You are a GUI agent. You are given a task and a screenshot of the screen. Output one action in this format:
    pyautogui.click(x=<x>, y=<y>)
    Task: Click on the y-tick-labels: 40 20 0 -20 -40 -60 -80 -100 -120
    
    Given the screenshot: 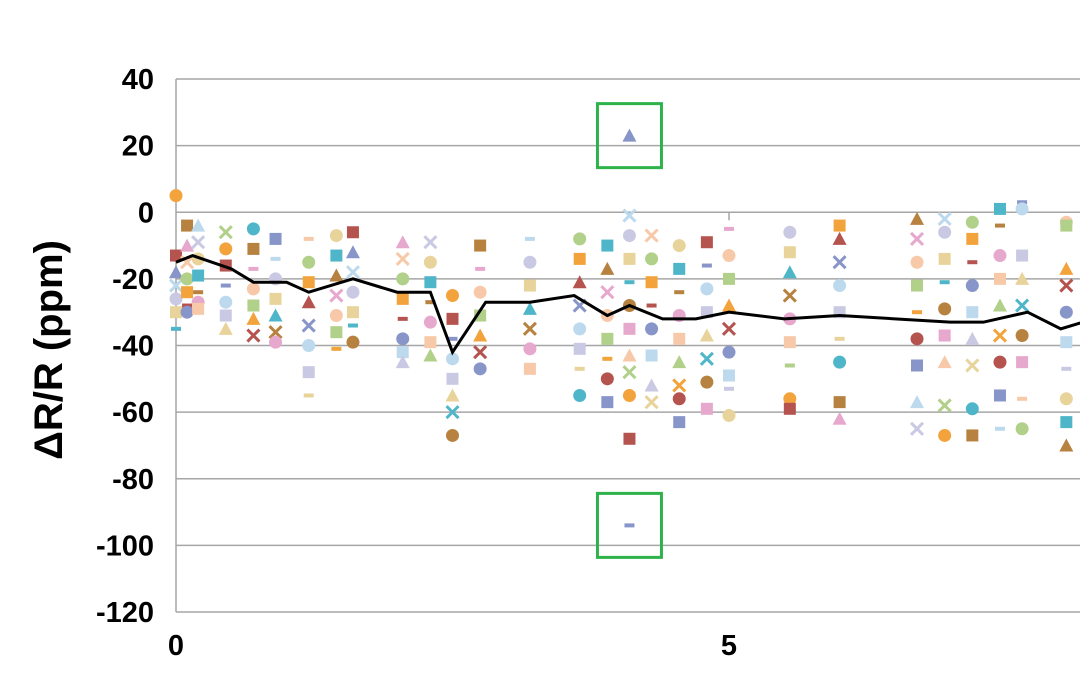 What is the action you would take?
    pyautogui.click(x=125, y=346)
    